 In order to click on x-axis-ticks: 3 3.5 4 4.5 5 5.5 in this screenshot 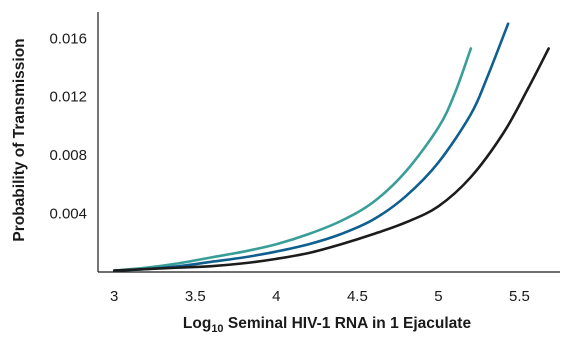, I will do `click(320, 296)`.